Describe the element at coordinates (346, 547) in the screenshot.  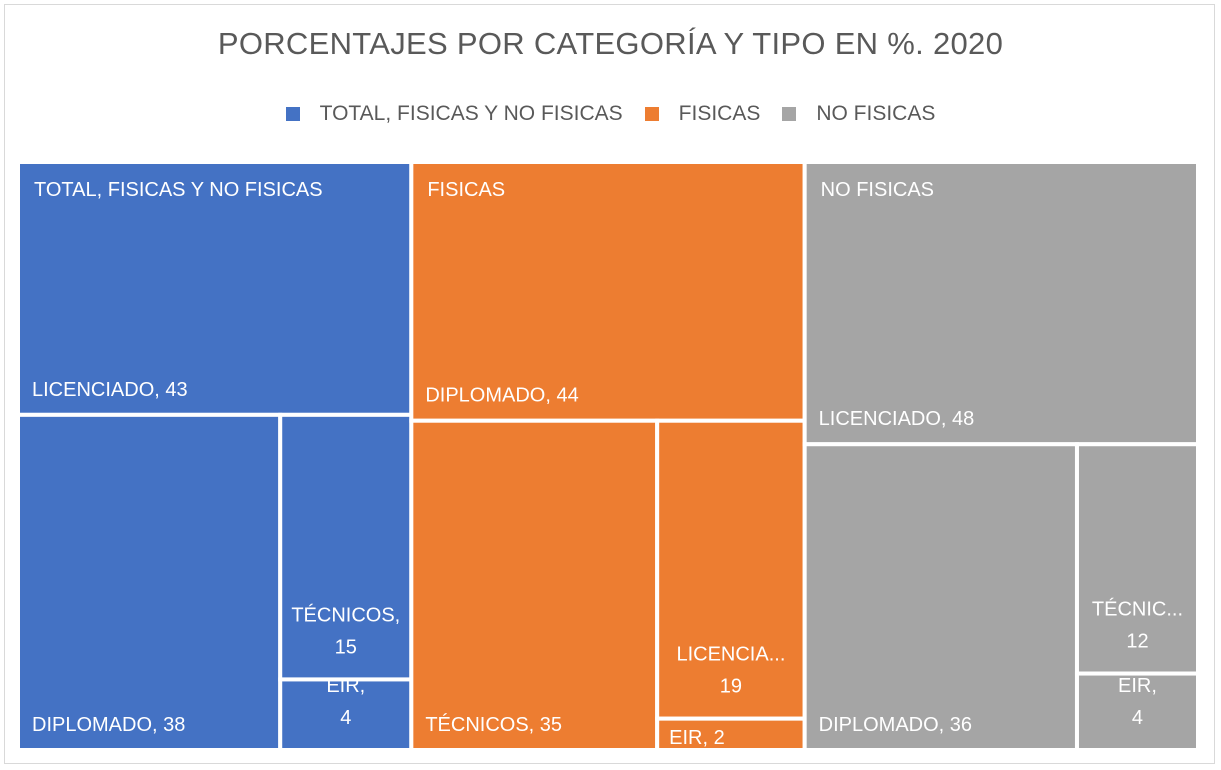
I see `tile-total-fisicas-y-no-fisicas-tecnicos` at that location.